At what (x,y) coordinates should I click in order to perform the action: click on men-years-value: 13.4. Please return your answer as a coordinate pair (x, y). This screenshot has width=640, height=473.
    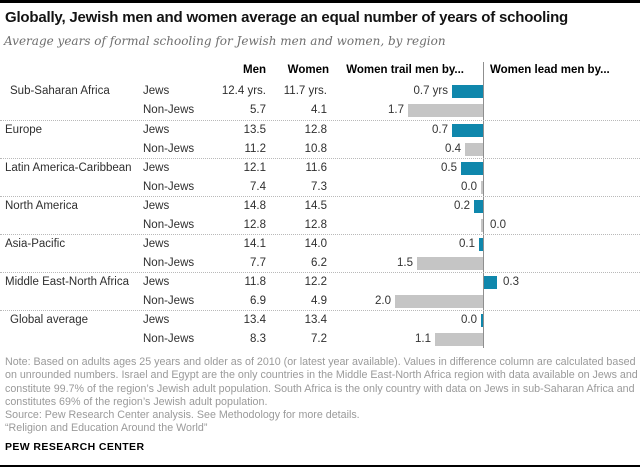
    Looking at the image, I should click on (254, 320).